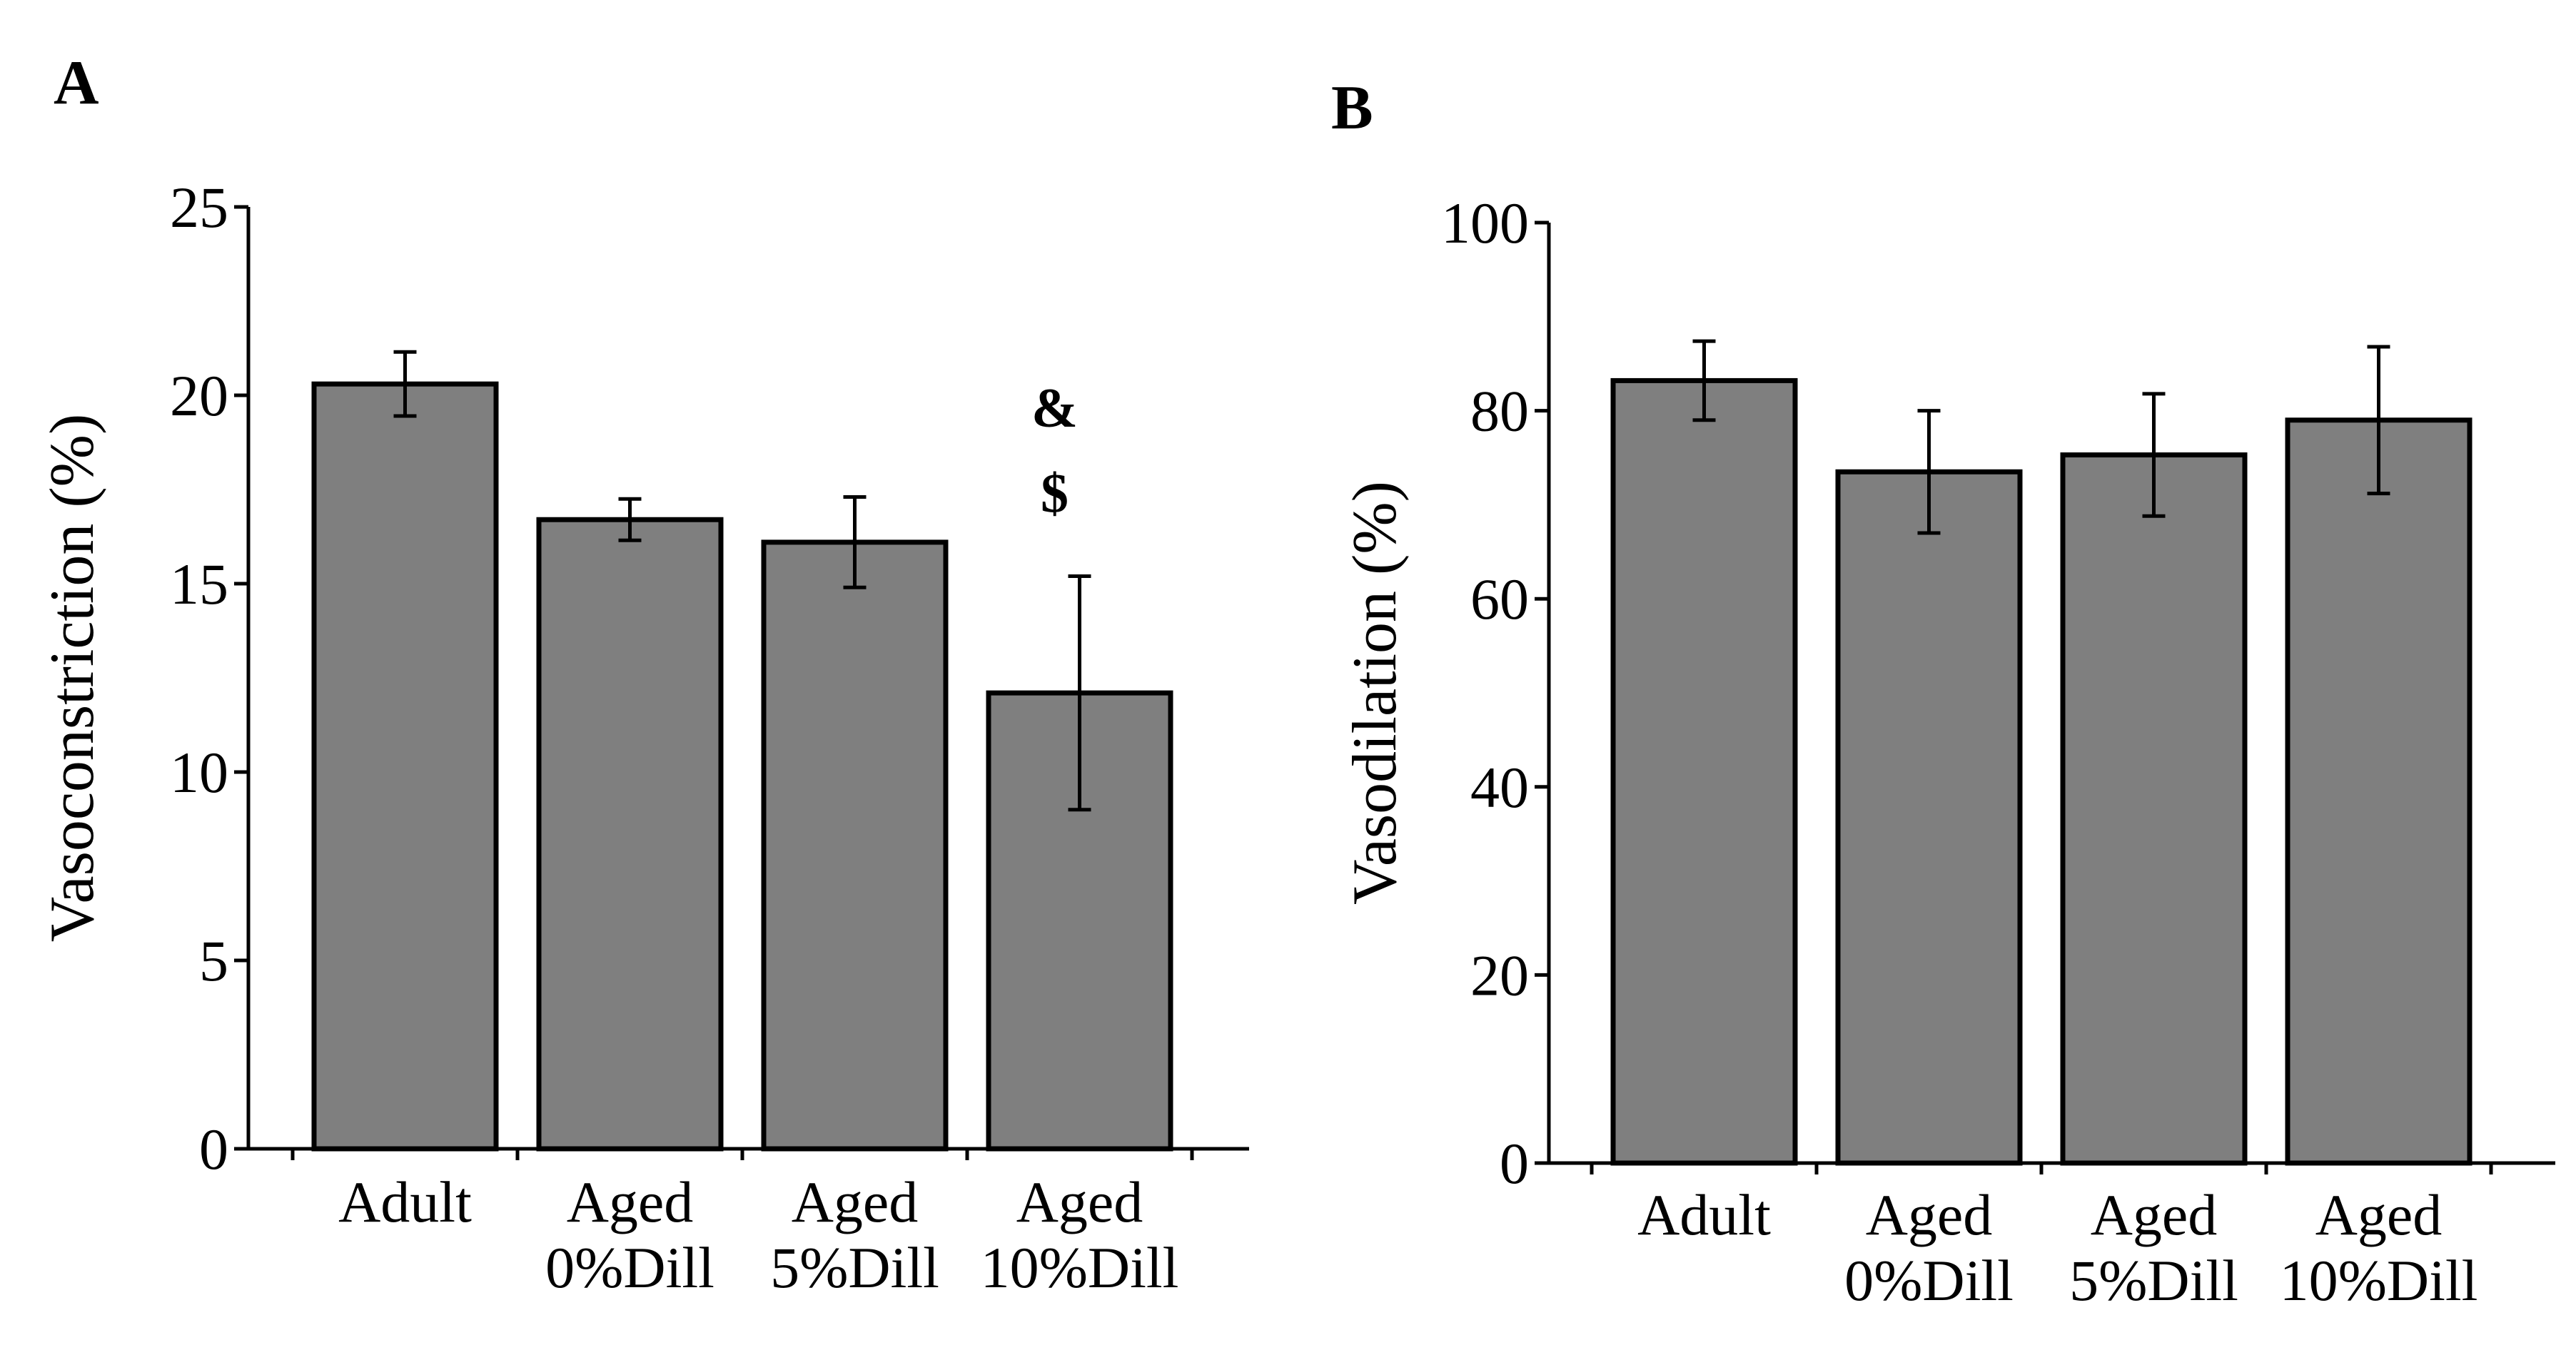 This screenshot has width=2576, height=1355. What do you see at coordinates (2153, 1280) in the screenshot?
I see `panel-b-category-label-2-1: 5%Dill` at bounding box center [2153, 1280].